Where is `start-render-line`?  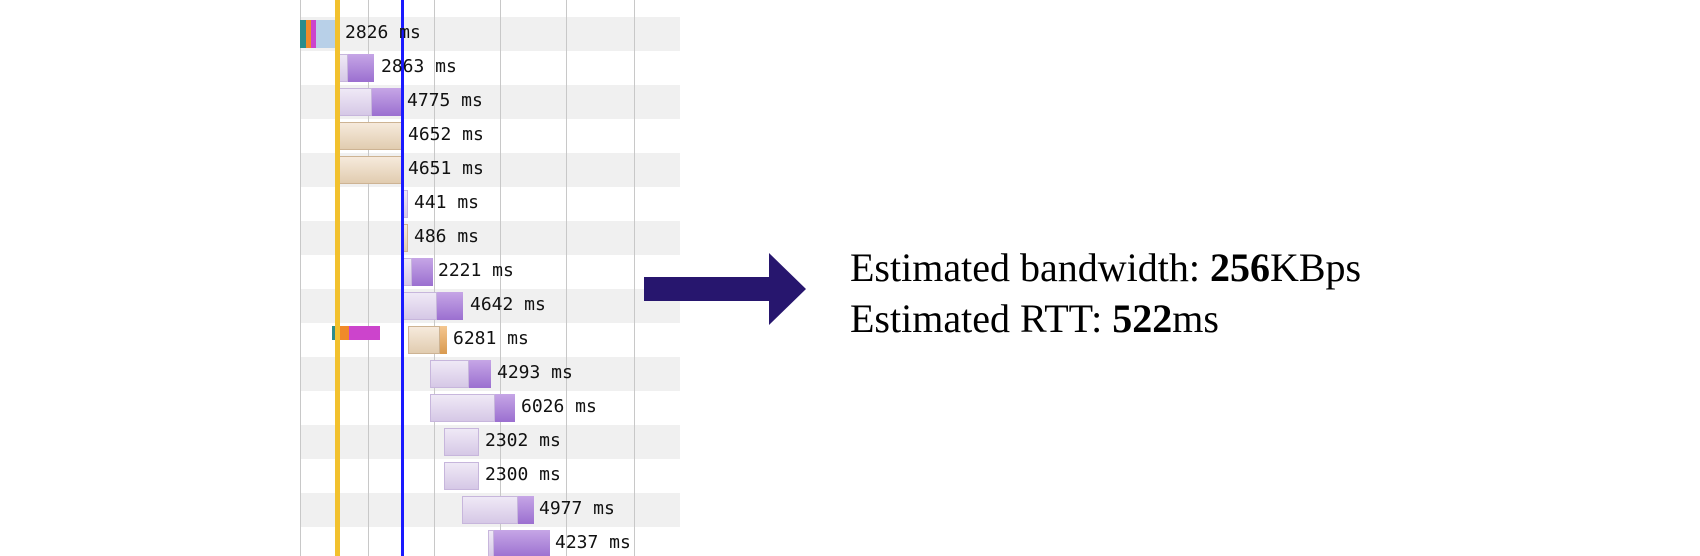 start-render-line is located at coordinates (337, 278).